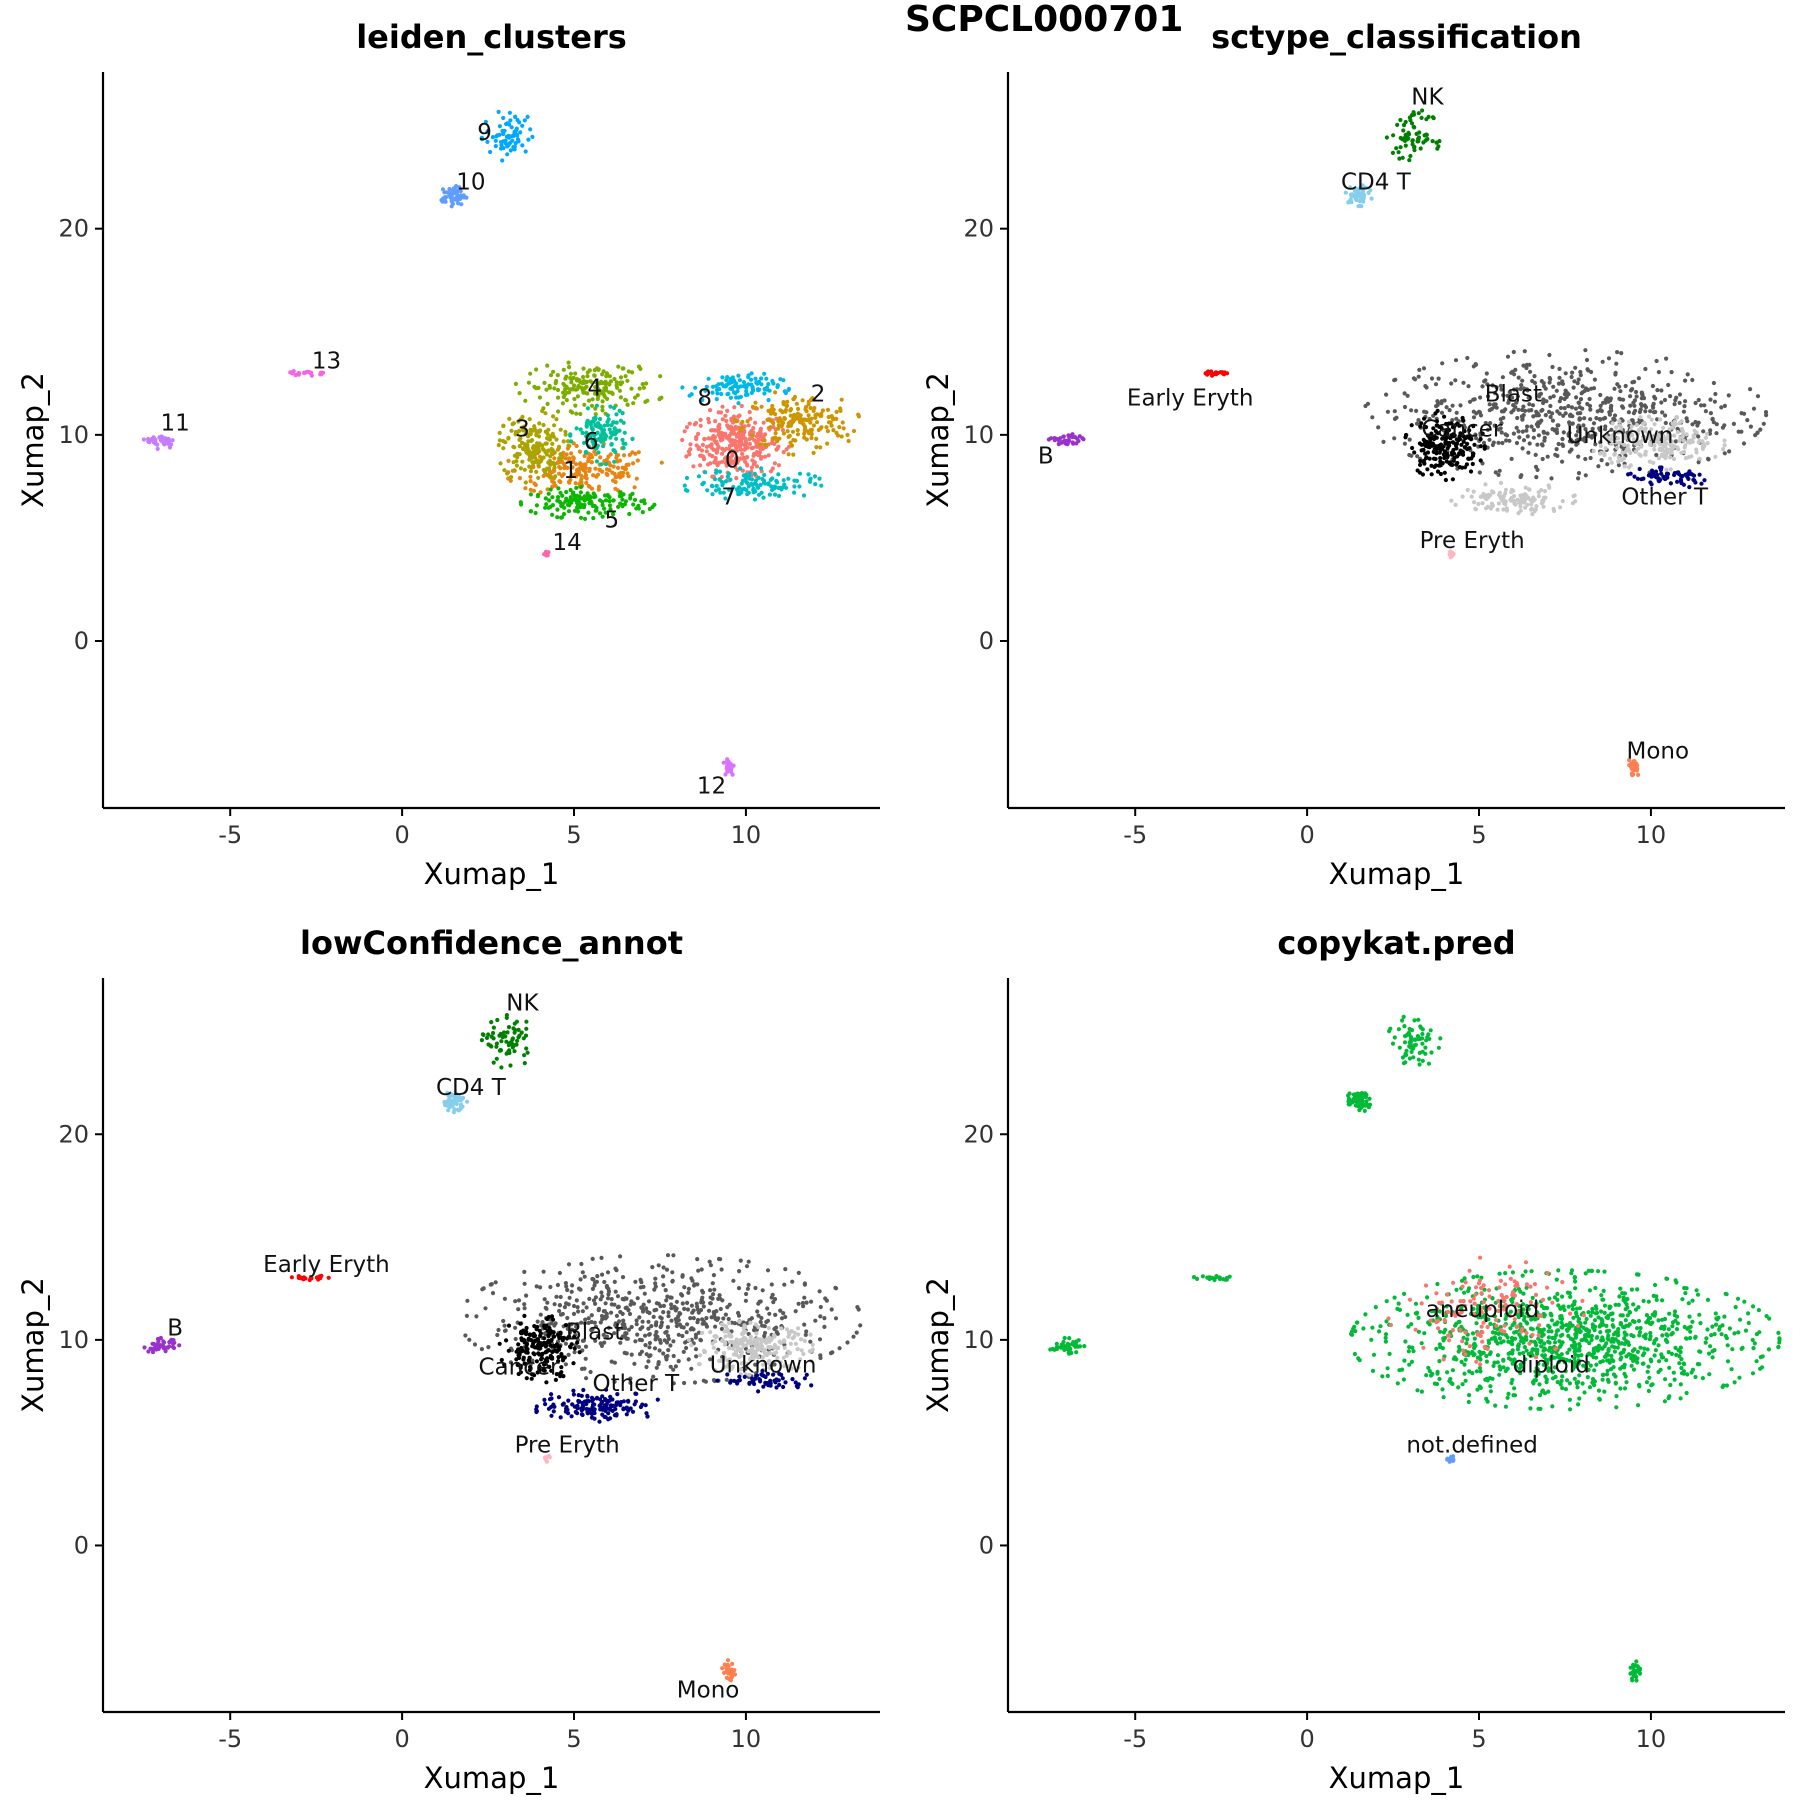  Describe the element at coordinates (73, 1340) in the screenshot. I see `y-tick-label: 10` at that location.